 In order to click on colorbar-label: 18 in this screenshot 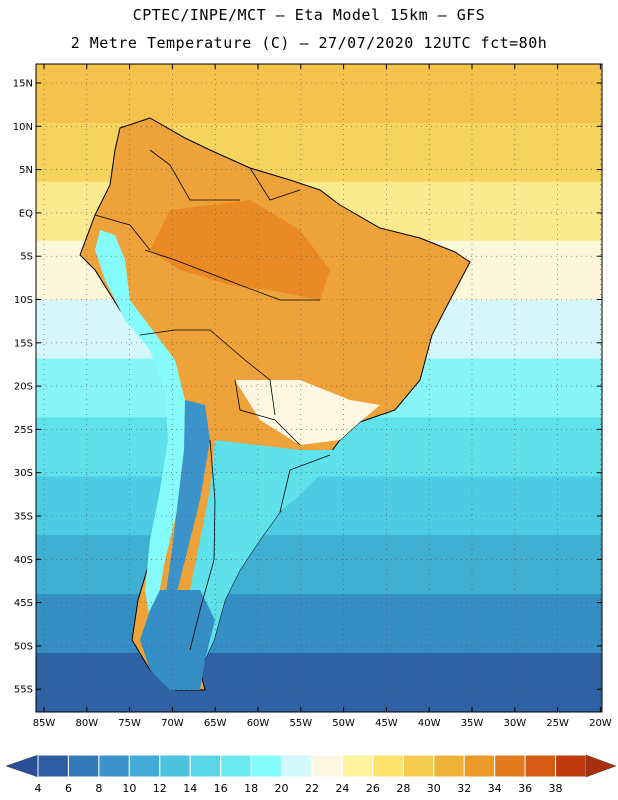, I will do `click(251, 788)`.